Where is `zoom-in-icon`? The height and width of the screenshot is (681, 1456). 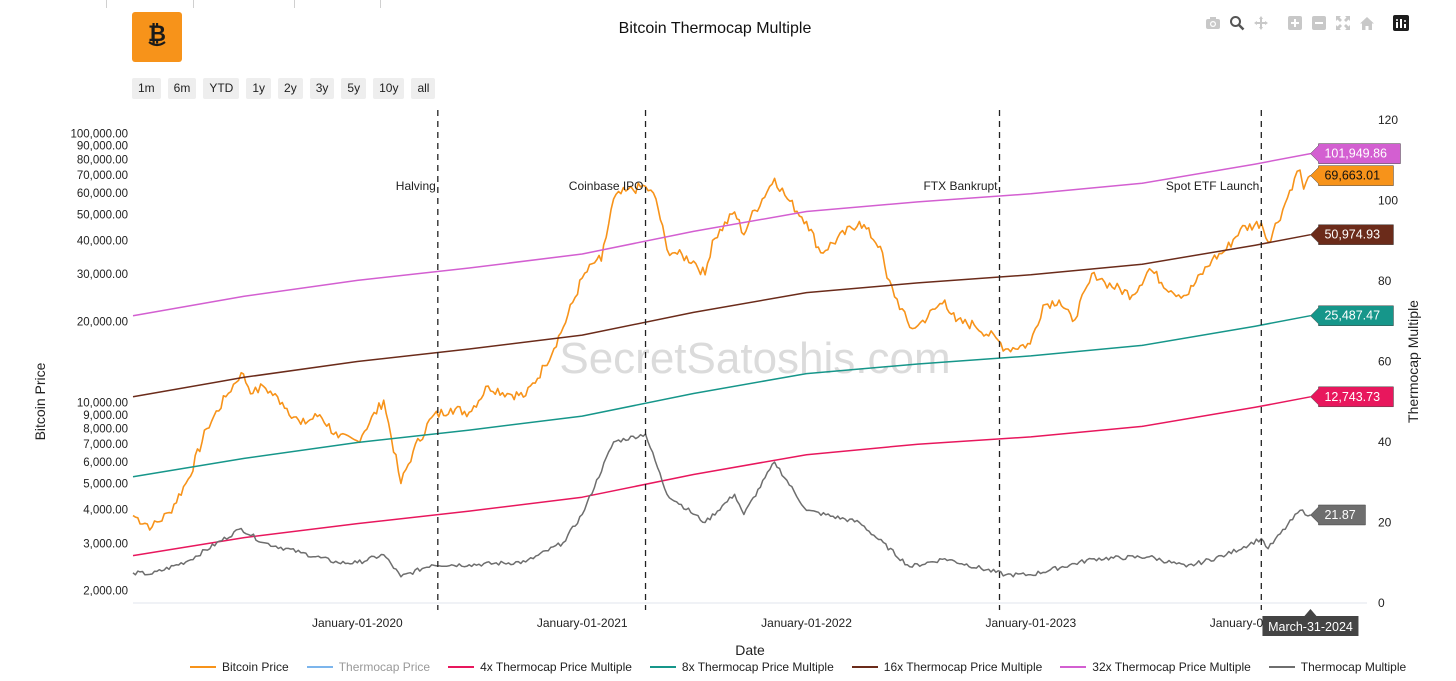
zoom-in-icon is located at coordinates (1295, 23).